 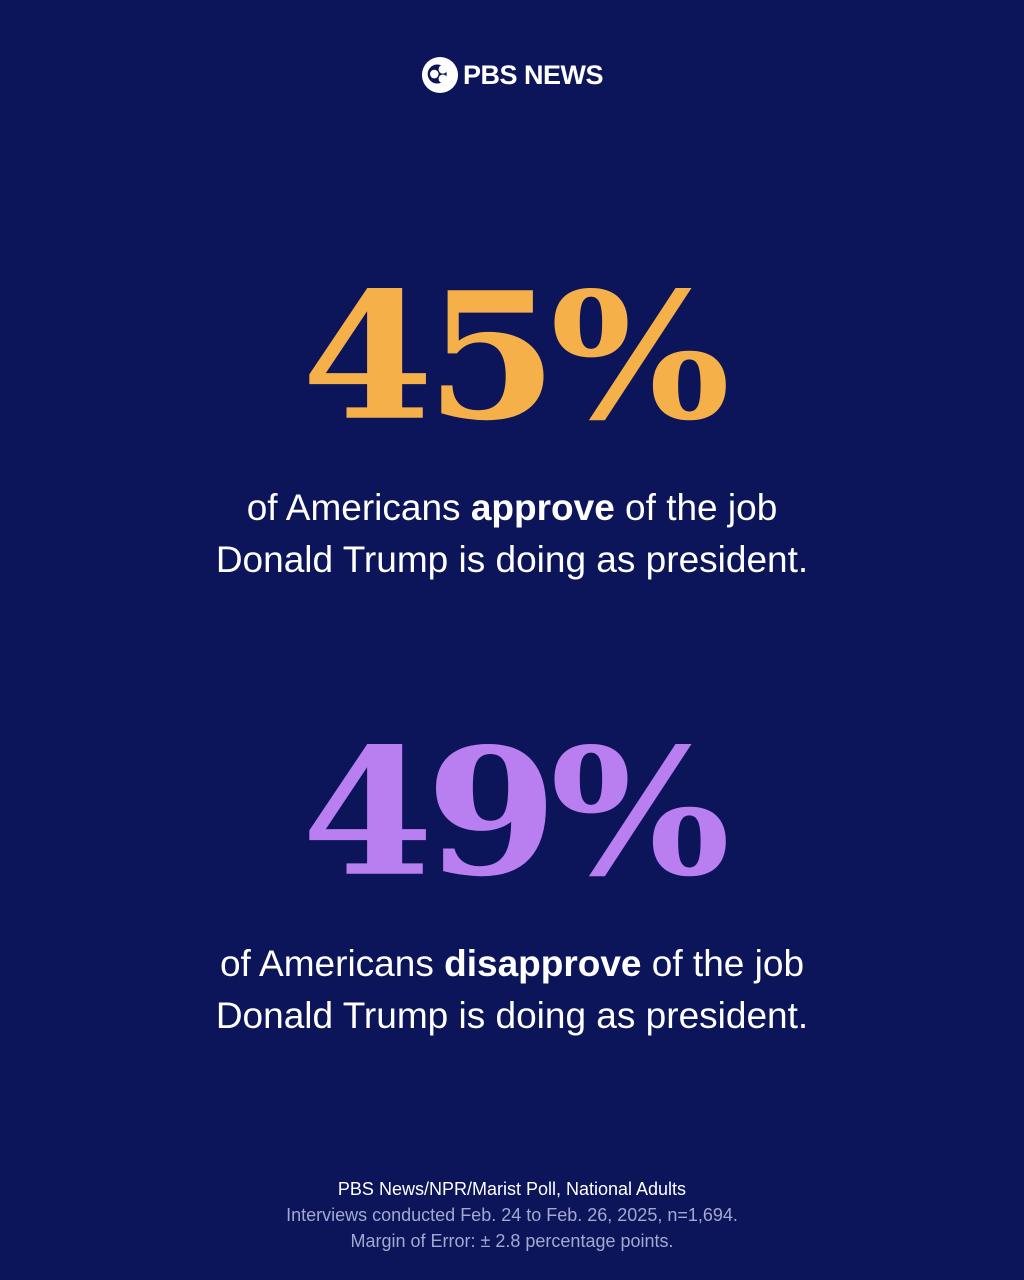 I want to click on pbs-news-logo: PBS NEWS, so click(x=512, y=75).